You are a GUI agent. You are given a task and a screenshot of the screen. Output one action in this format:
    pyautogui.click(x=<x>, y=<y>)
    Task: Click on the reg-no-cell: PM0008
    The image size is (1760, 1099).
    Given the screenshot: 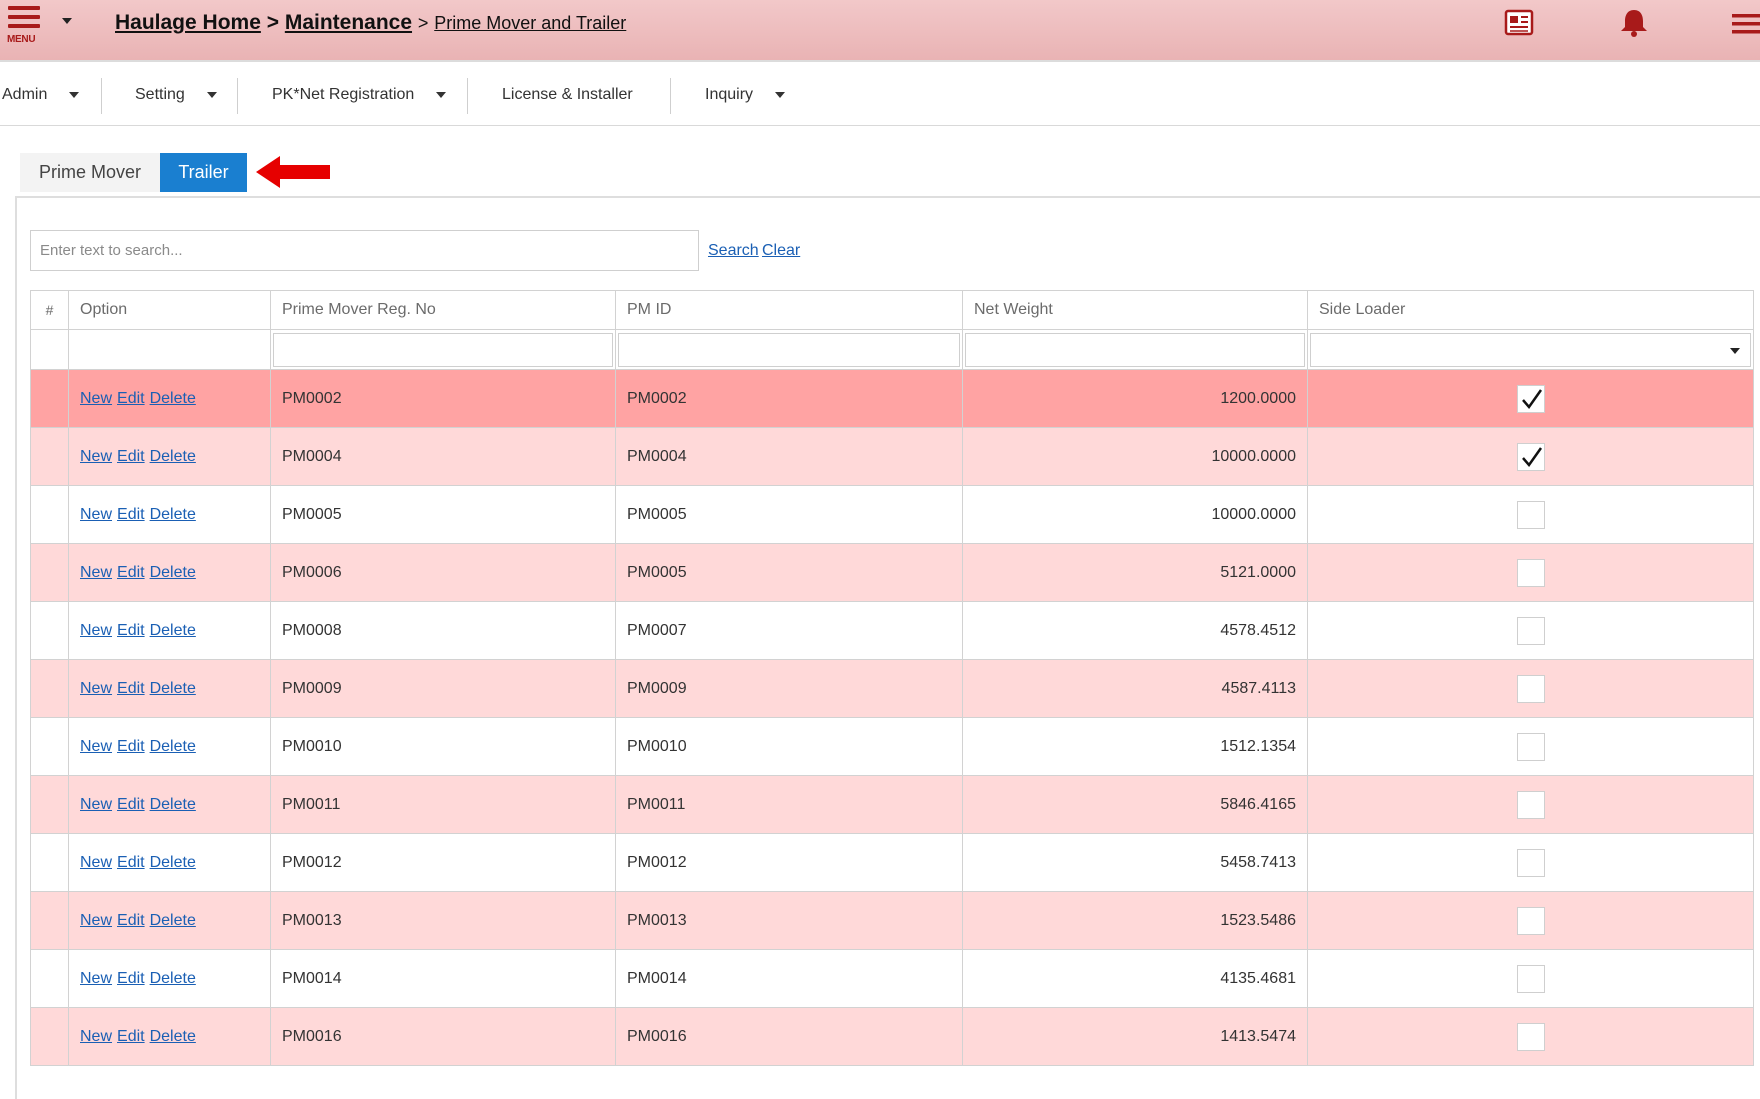 What is the action you would take?
    pyautogui.click(x=443, y=630)
    